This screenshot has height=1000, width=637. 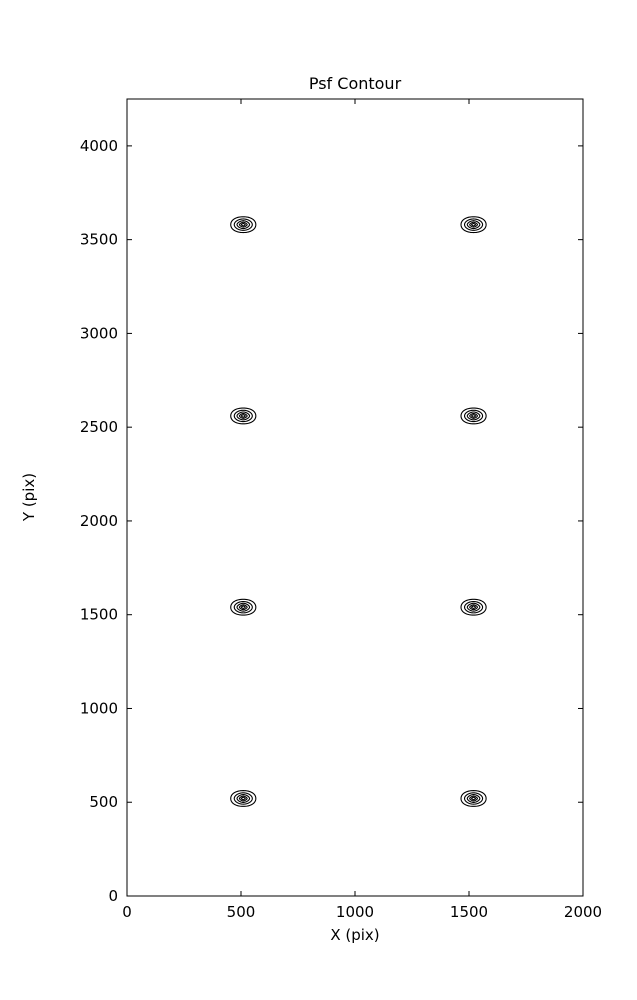 I want to click on chart-title: Psf Contour, so click(x=355, y=83).